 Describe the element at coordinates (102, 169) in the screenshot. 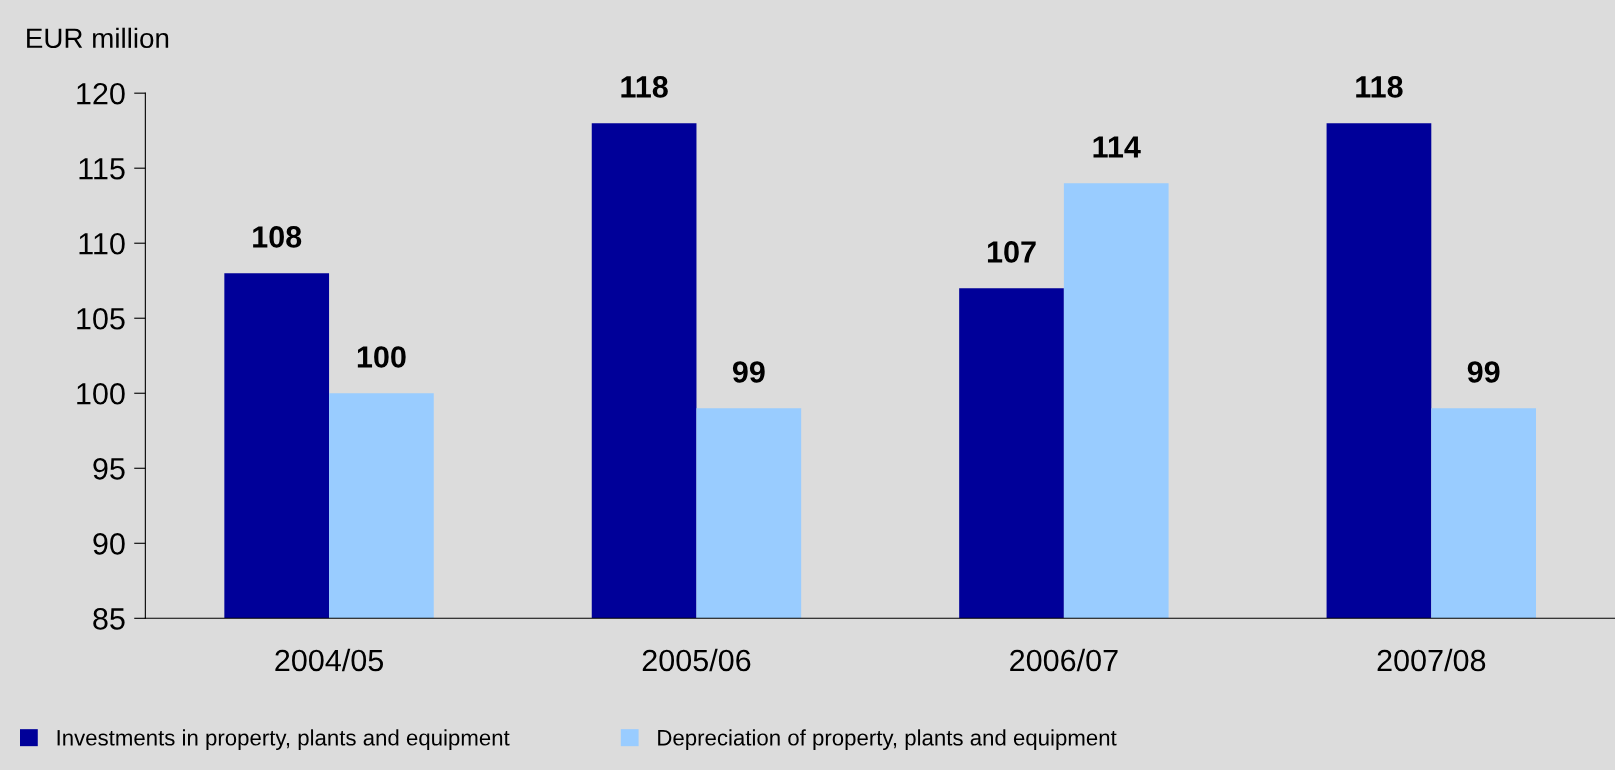

I see `y-tick-label: 115` at that location.